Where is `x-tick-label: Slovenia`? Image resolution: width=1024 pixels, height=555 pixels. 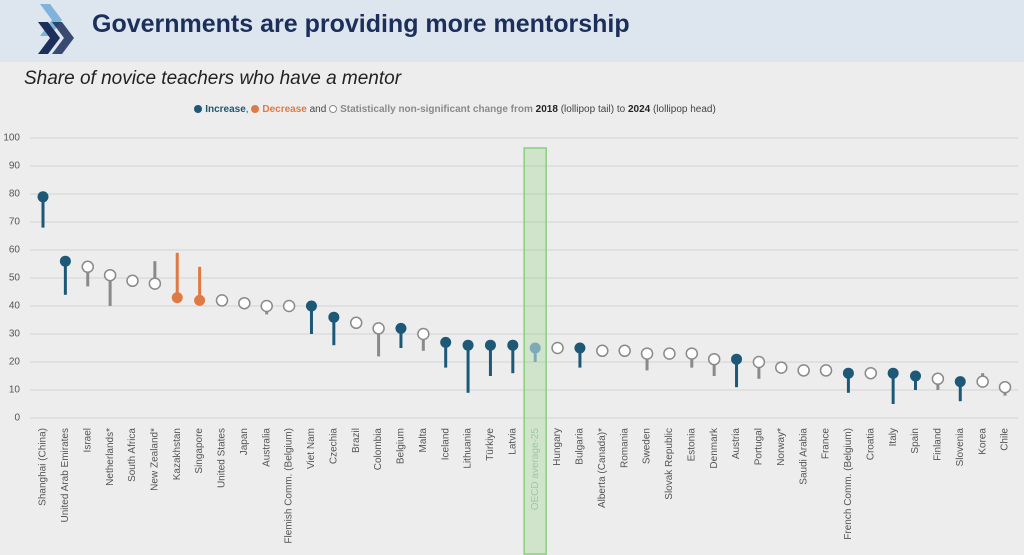 x-tick-label: Slovenia is located at coordinates (960, 447).